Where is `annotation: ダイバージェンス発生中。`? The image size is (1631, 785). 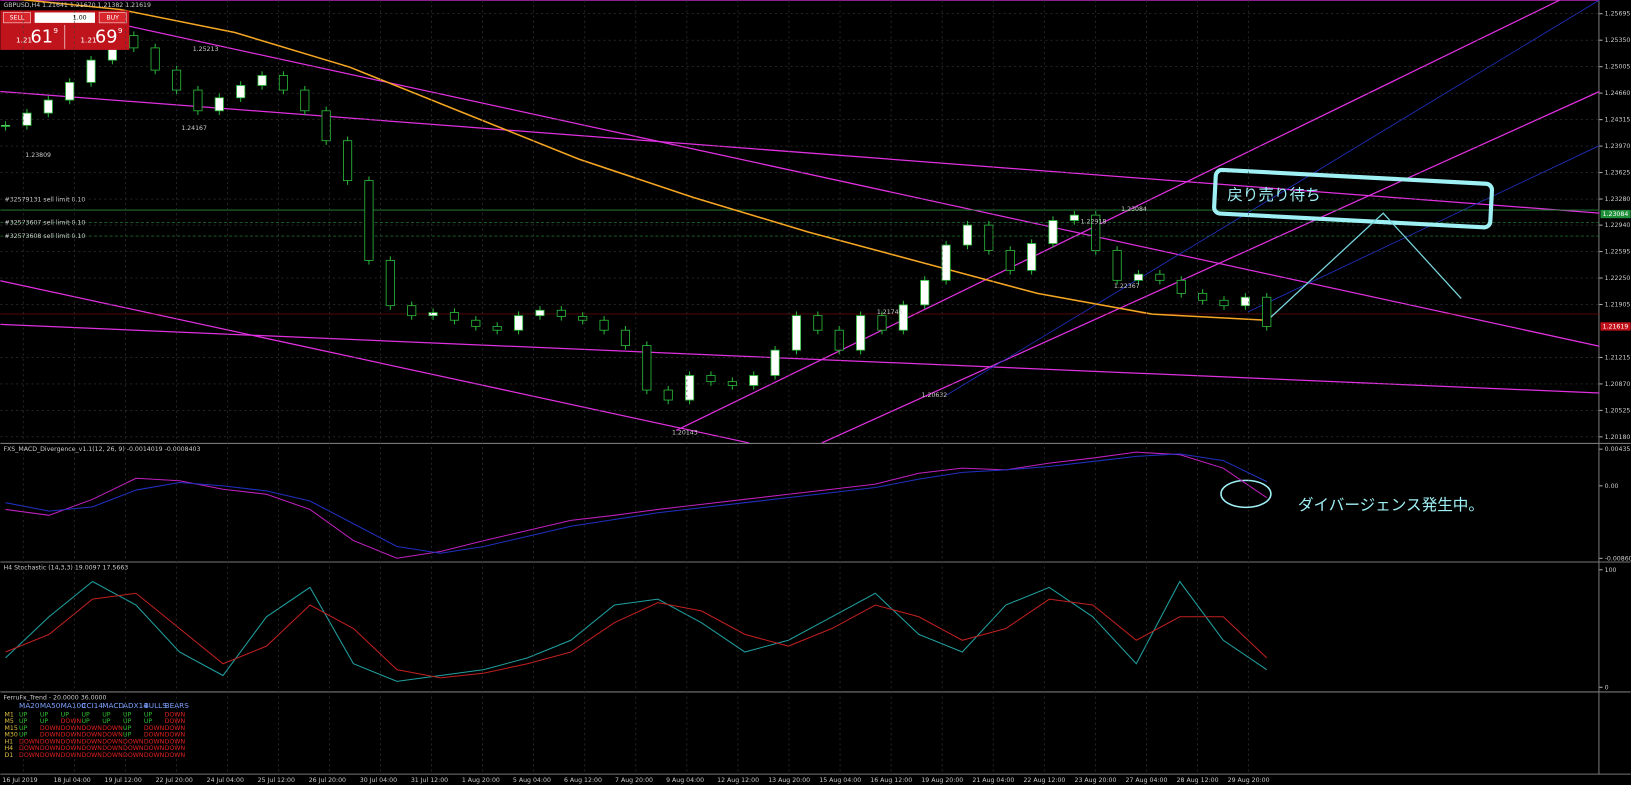 annotation: ダイバージェンス発生中。 is located at coordinates (1391, 505).